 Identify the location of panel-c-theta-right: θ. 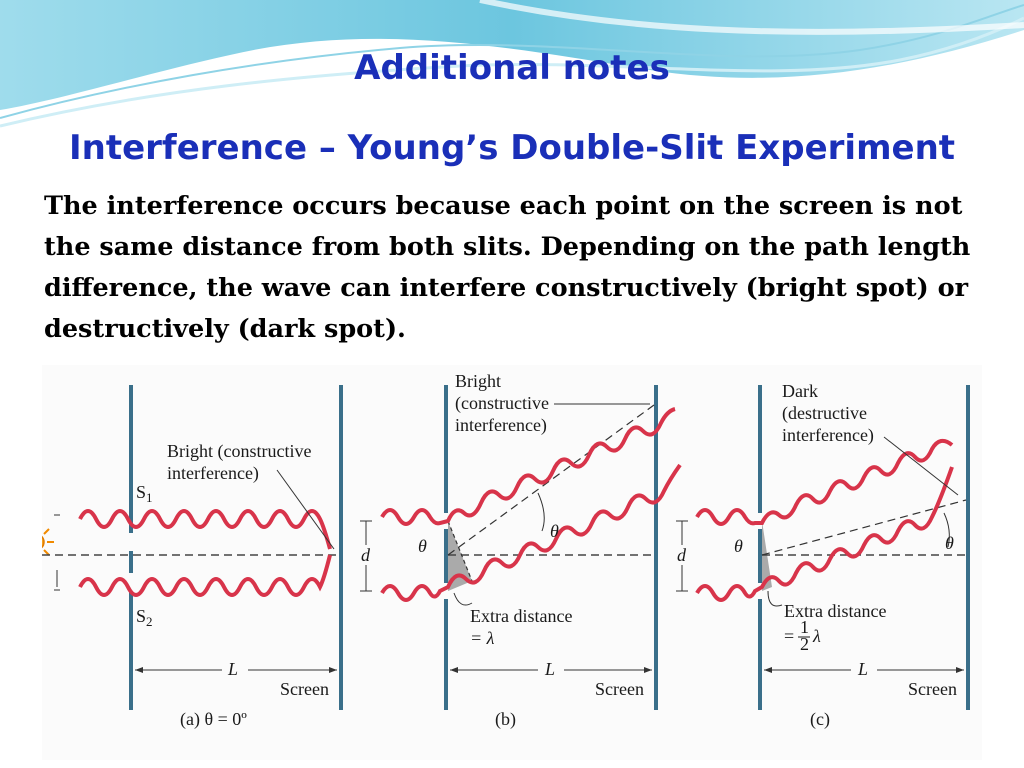
(949, 543).